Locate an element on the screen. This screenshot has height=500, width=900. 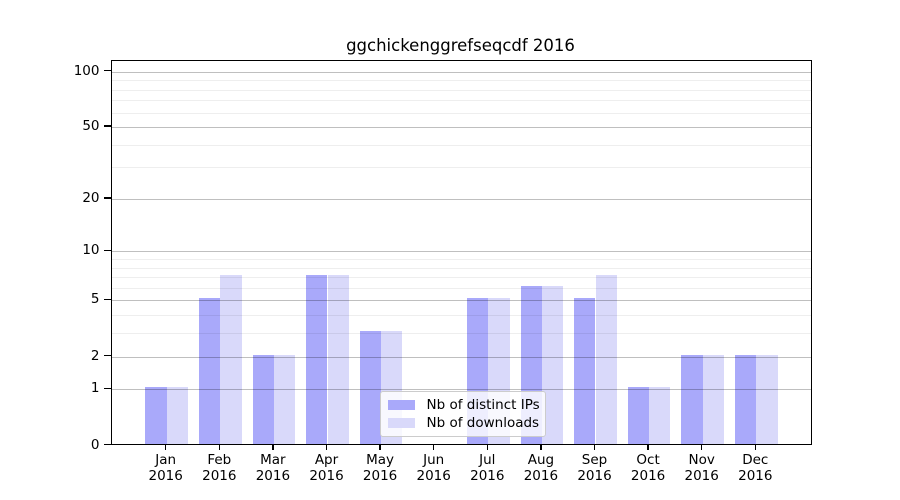
bar-downloads-feb is located at coordinates (231, 359).